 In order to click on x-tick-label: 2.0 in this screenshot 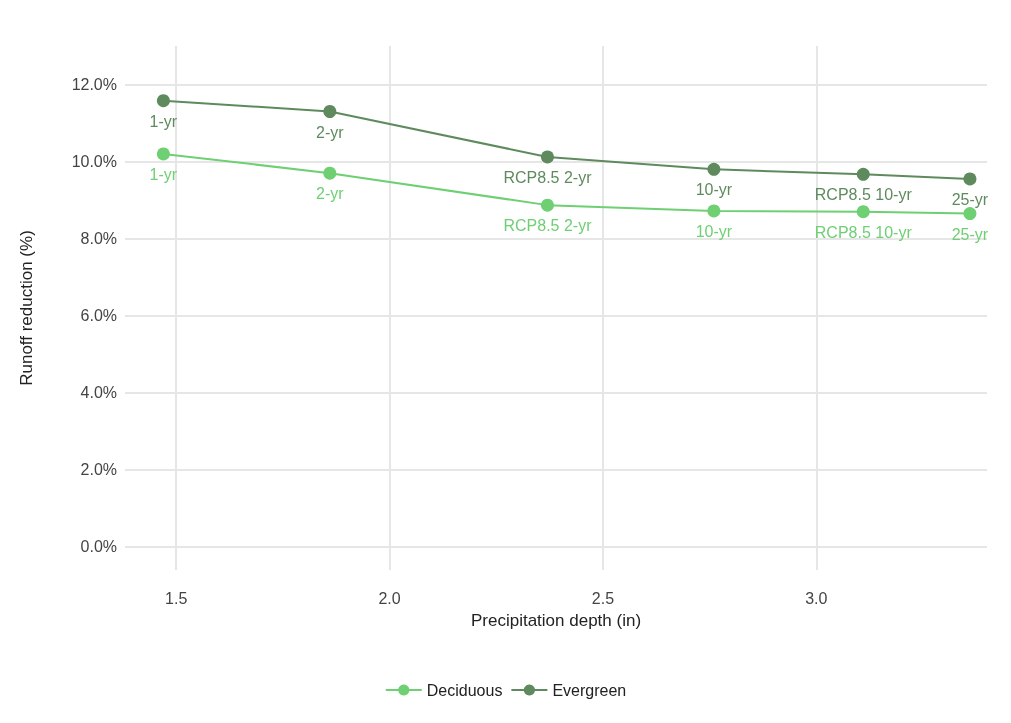, I will do `click(389, 598)`.